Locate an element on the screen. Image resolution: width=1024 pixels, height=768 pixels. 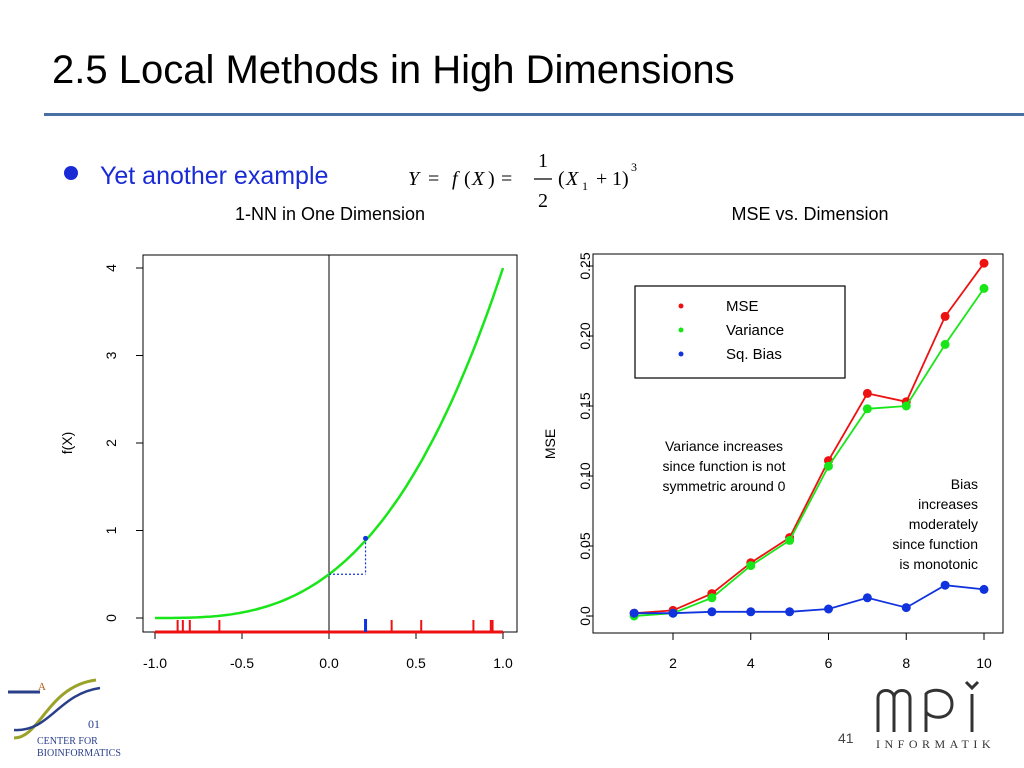
bias-annotation-line: since function is located at coordinates (935, 544).